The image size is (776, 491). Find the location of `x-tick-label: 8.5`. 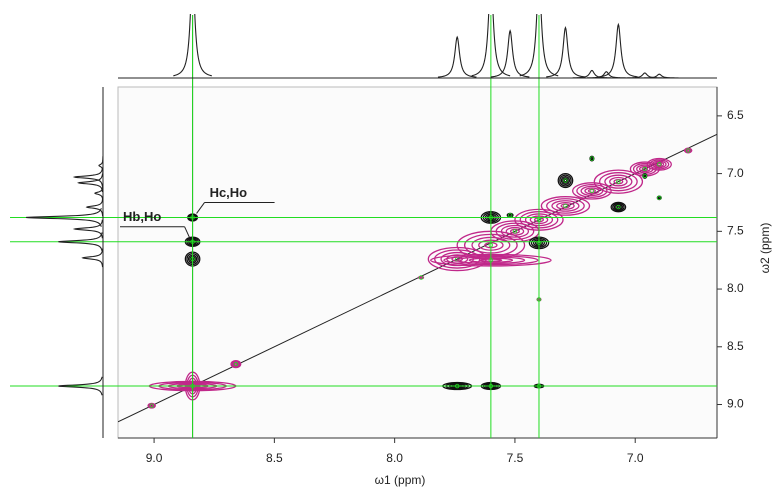

x-tick-label: 8.5 is located at coordinates (274, 458).